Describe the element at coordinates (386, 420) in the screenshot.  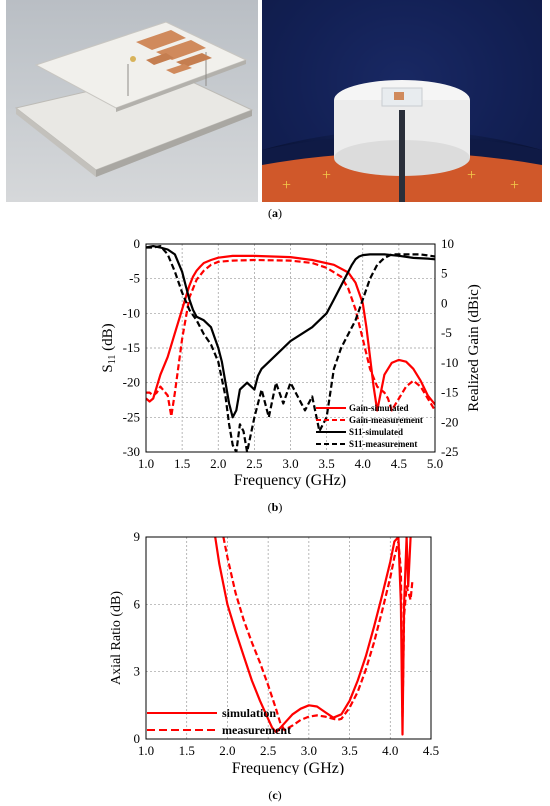
I see `legend-label-gain-measurement: Gain-measurement` at that location.